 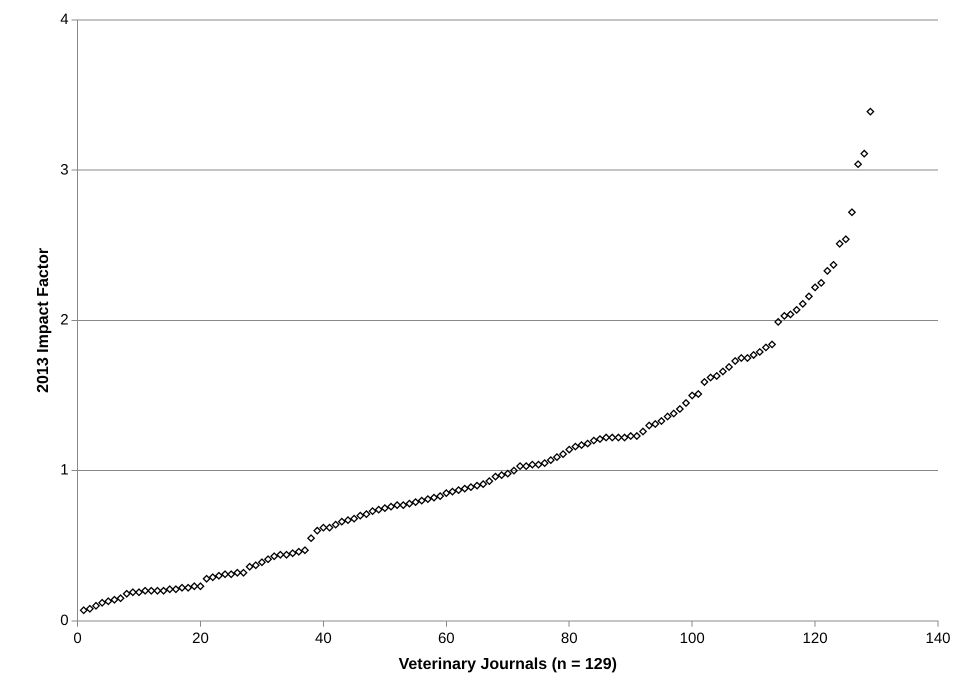 What do you see at coordinates (938, 638) in the screenshot?
I see `x-tick-label: 140` at bounding box center [938, 638].